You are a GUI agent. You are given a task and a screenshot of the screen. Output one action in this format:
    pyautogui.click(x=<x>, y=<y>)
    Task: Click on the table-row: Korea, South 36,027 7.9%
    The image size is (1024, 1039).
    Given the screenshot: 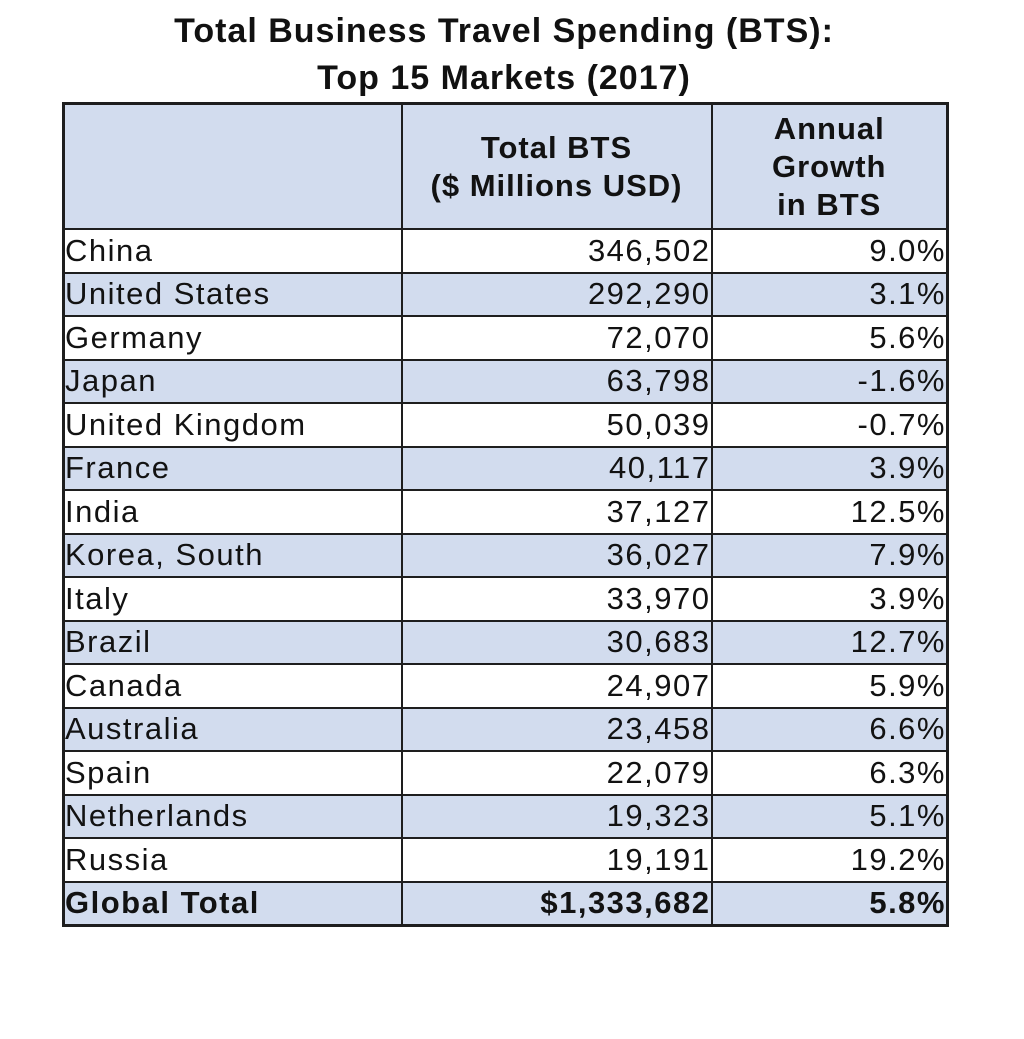 What is the action you would take?
    pyautogui.click(x=505, y=555)
    